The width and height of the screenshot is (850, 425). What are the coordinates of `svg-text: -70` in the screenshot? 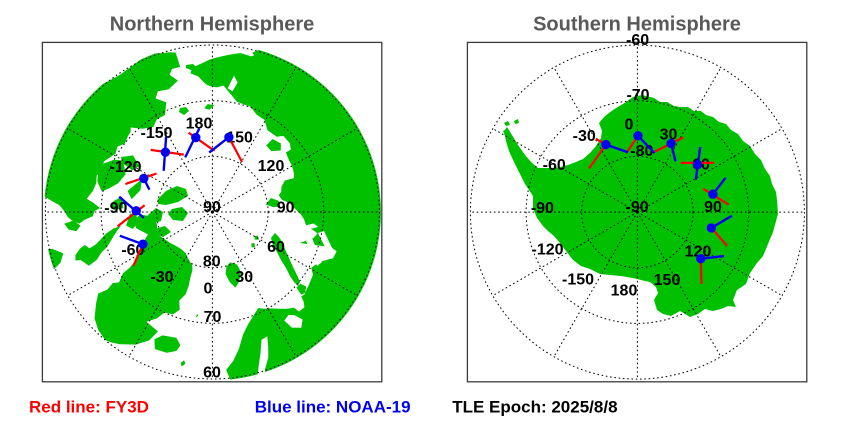 It's located at (637, 95).